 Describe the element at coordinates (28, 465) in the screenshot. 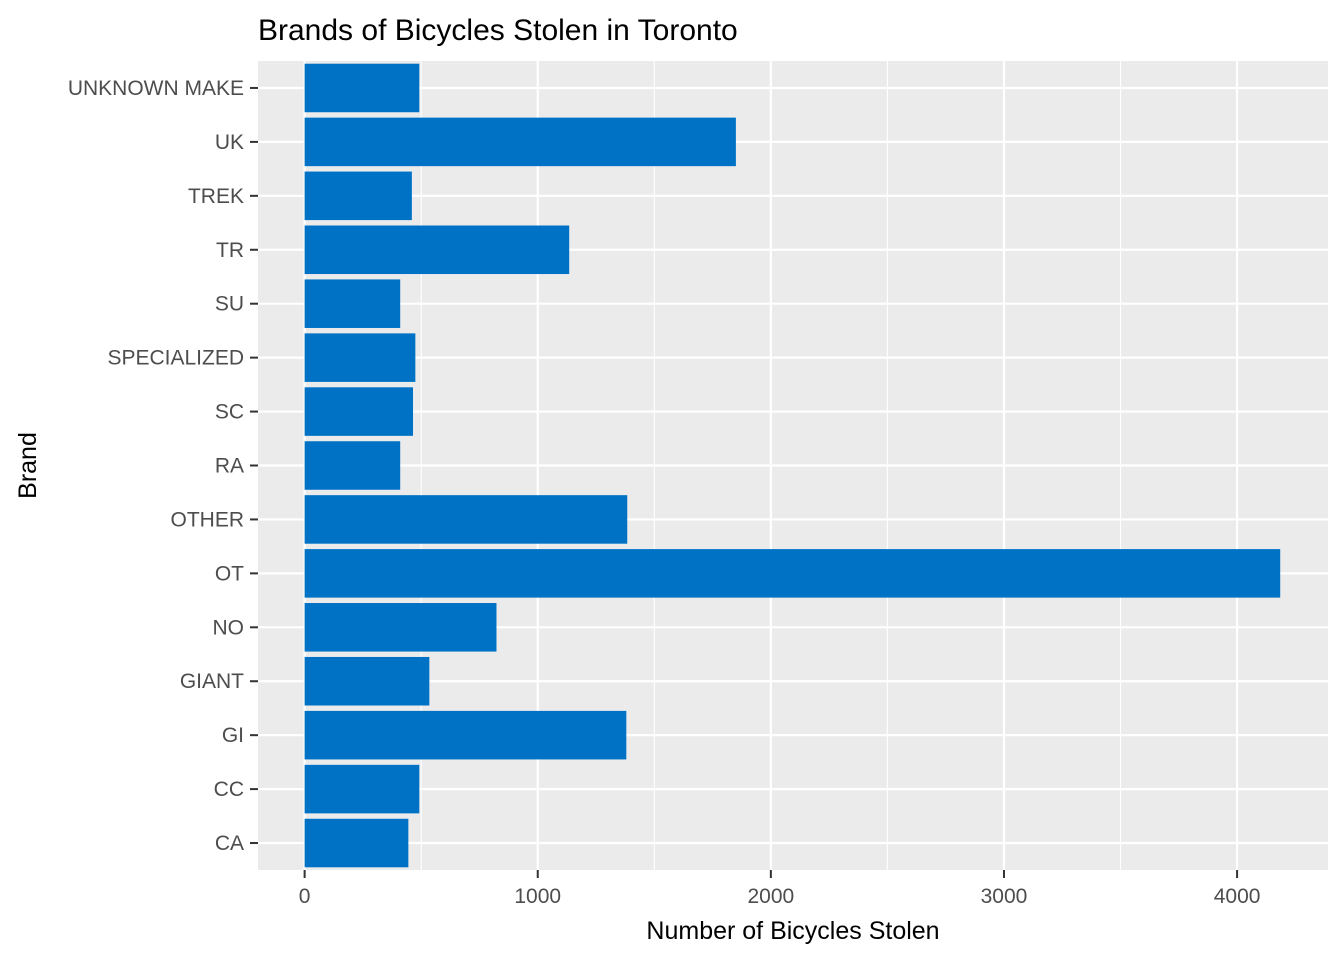

I see `y-axis-title: Brand` at that location.